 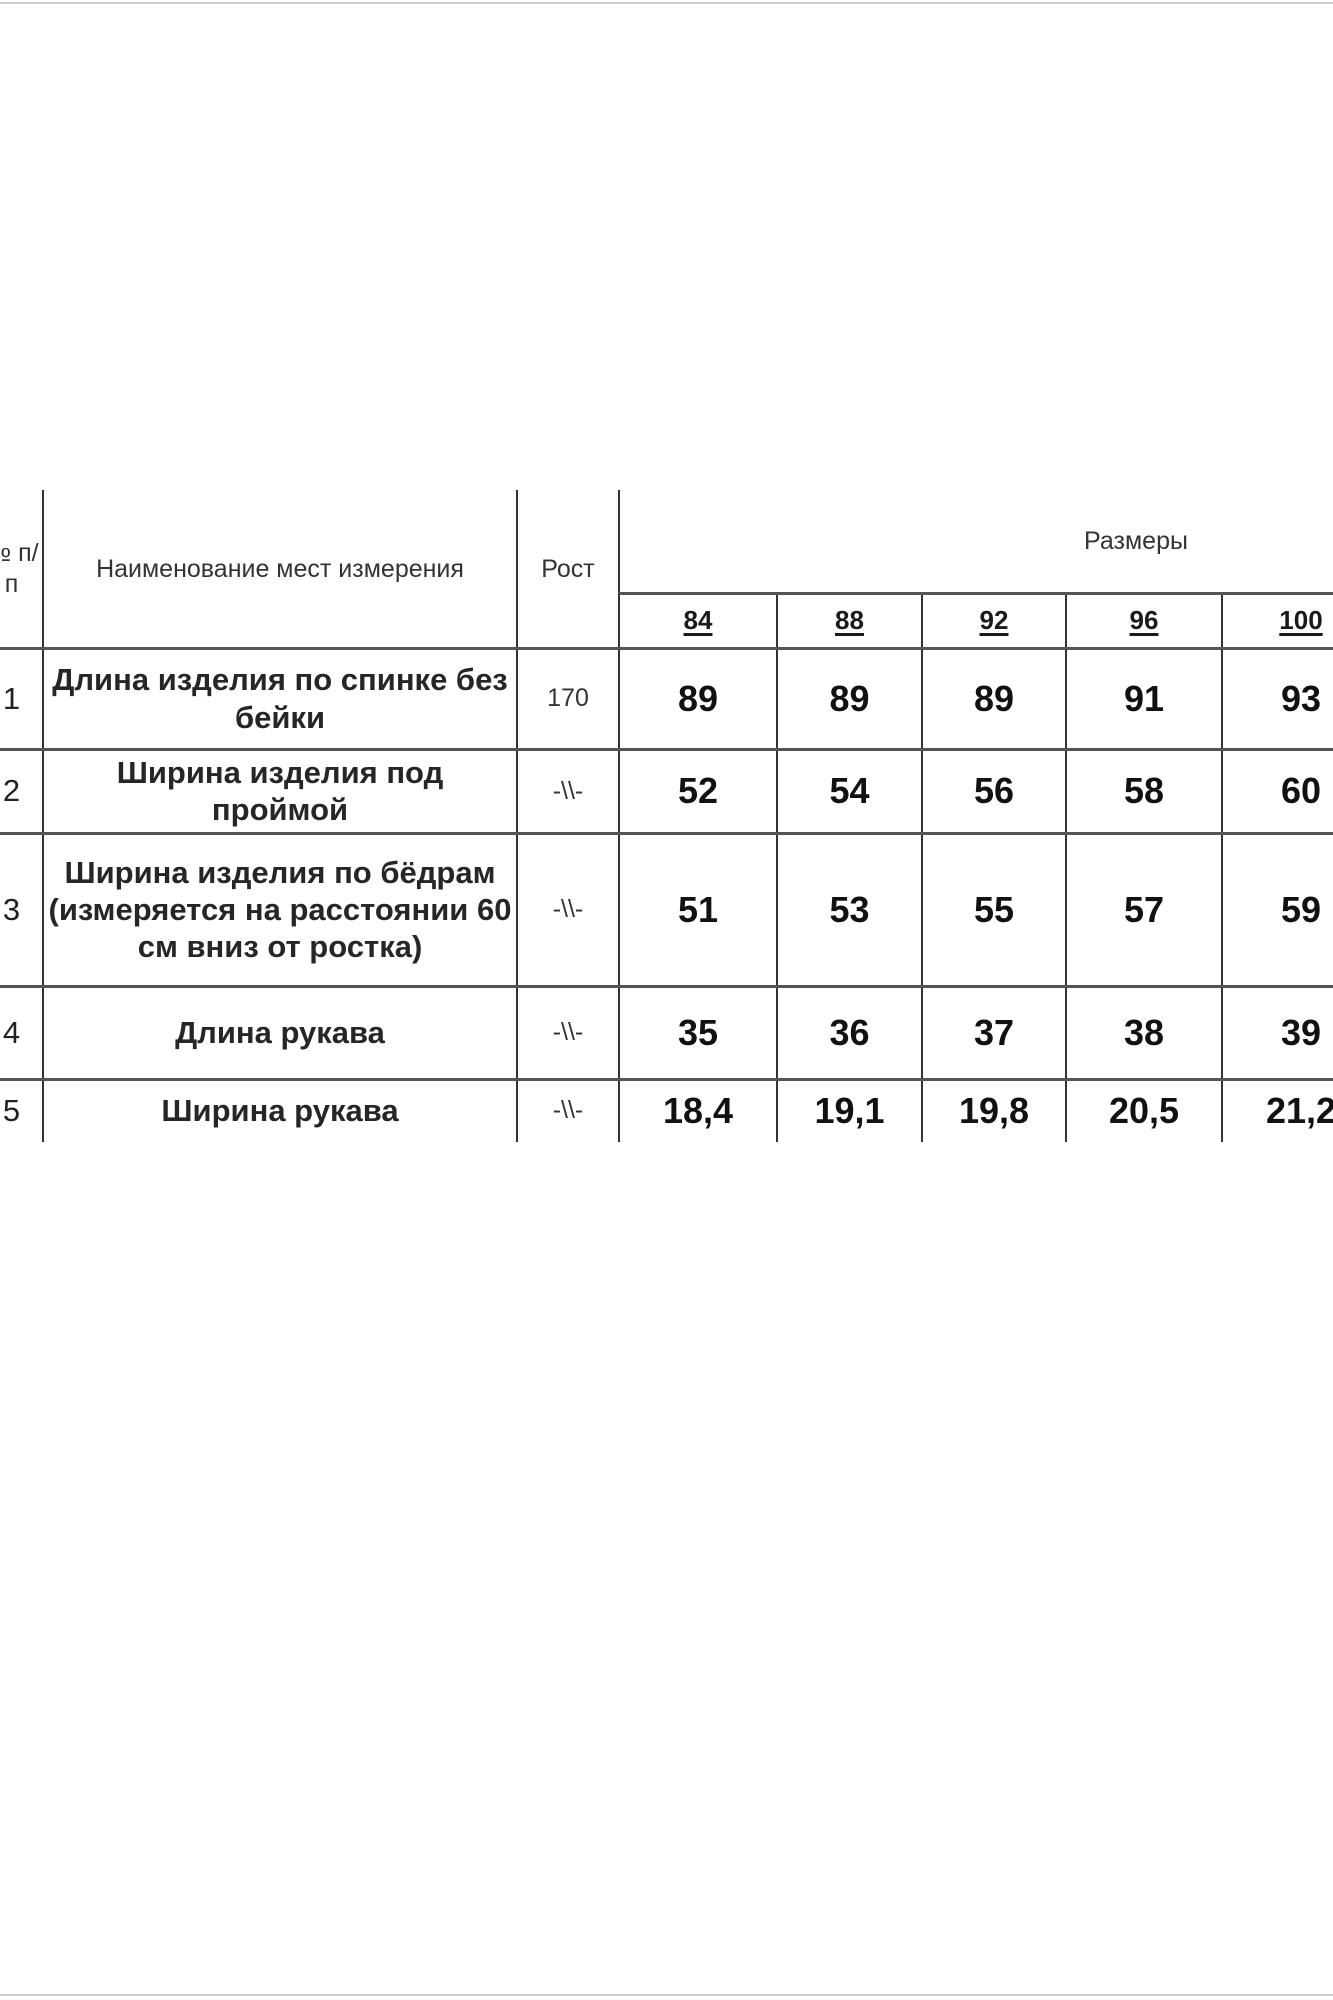 What do you see at coordinates (11, 1032) in the screenshot?
I see `row-index: 4` at bounding box center [11, 1032].